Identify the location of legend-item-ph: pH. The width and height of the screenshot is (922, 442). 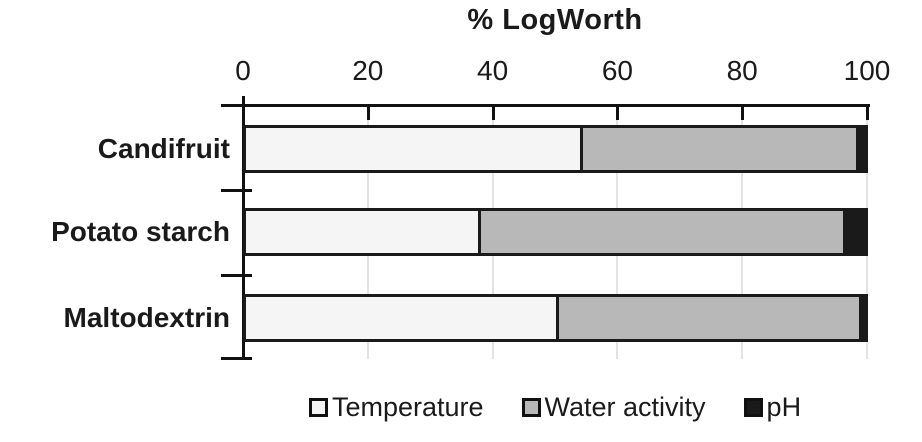
(772, 407).